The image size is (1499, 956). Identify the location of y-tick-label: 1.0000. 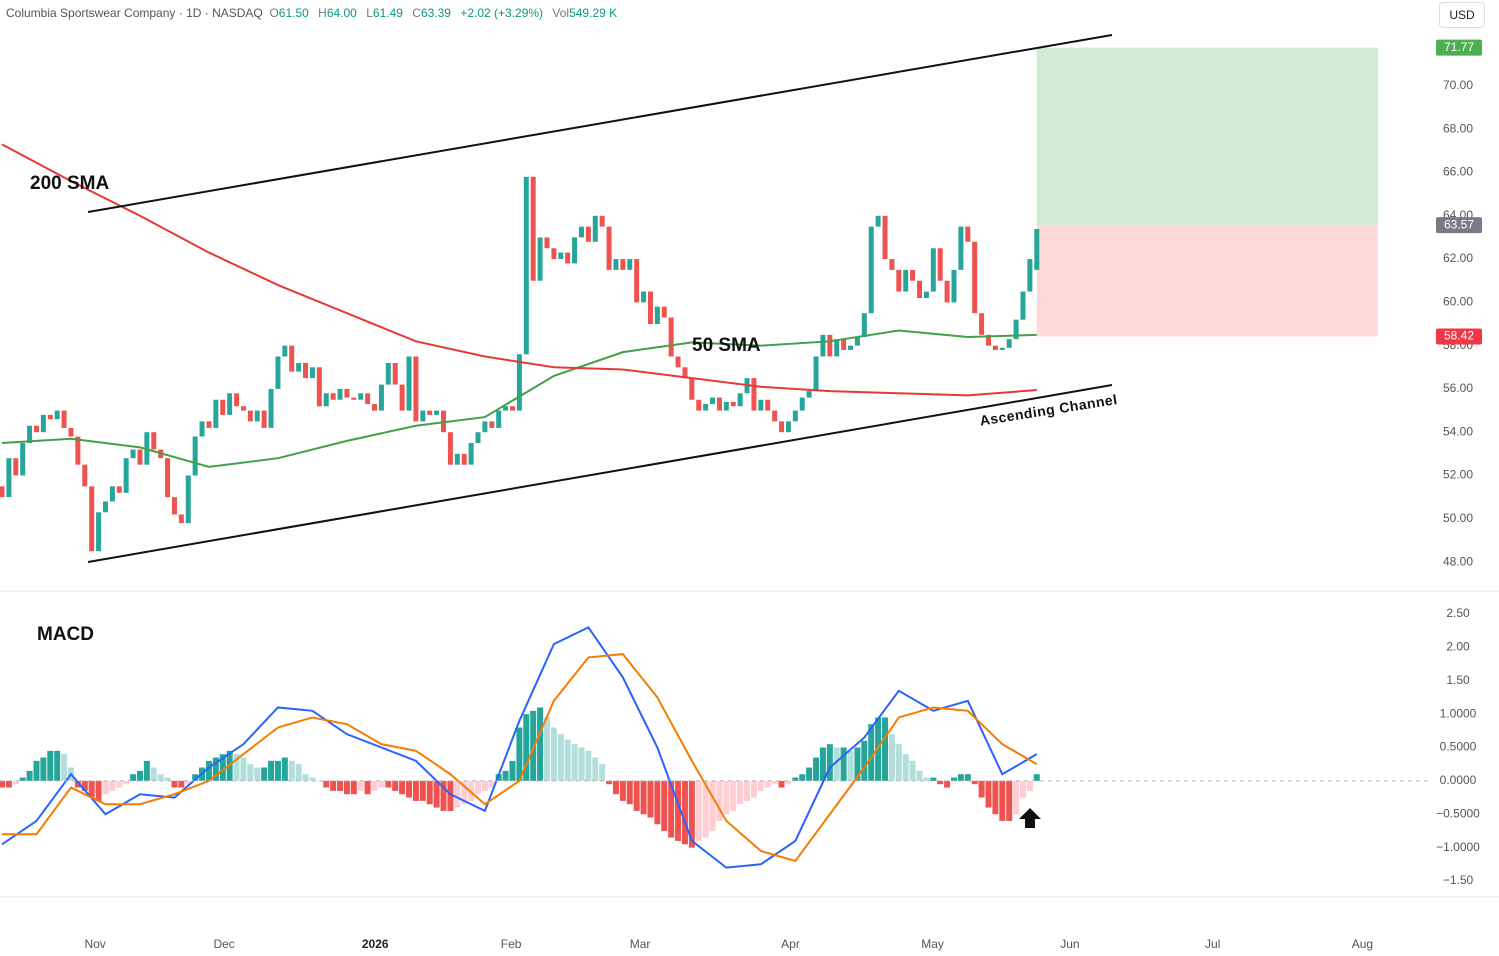
(1458, 713).